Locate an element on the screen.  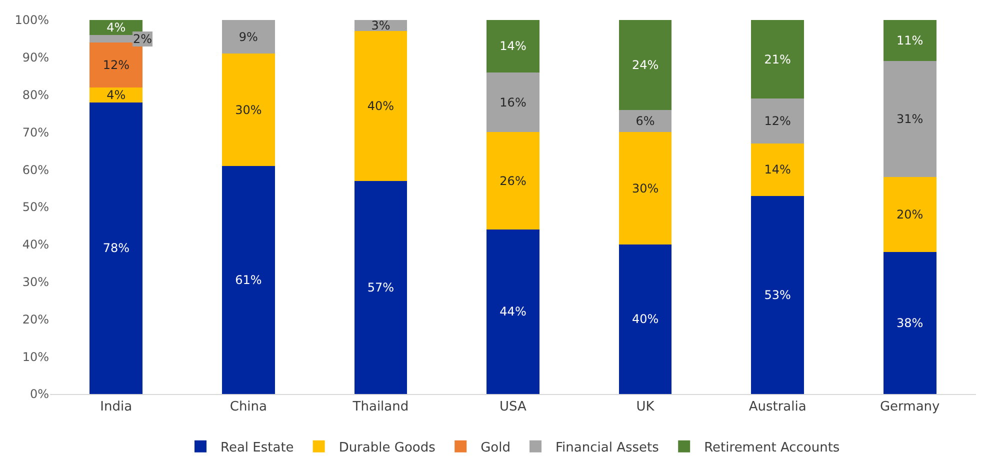
data-label: 61% is located at coordinates (248, 279).